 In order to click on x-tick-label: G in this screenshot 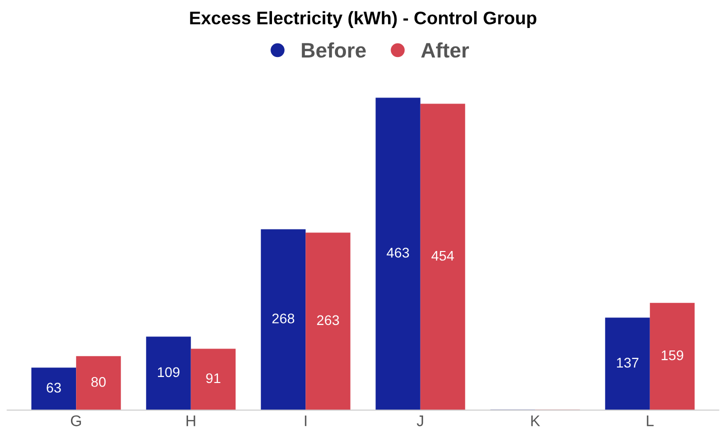, I will do `click(75, 420)`.